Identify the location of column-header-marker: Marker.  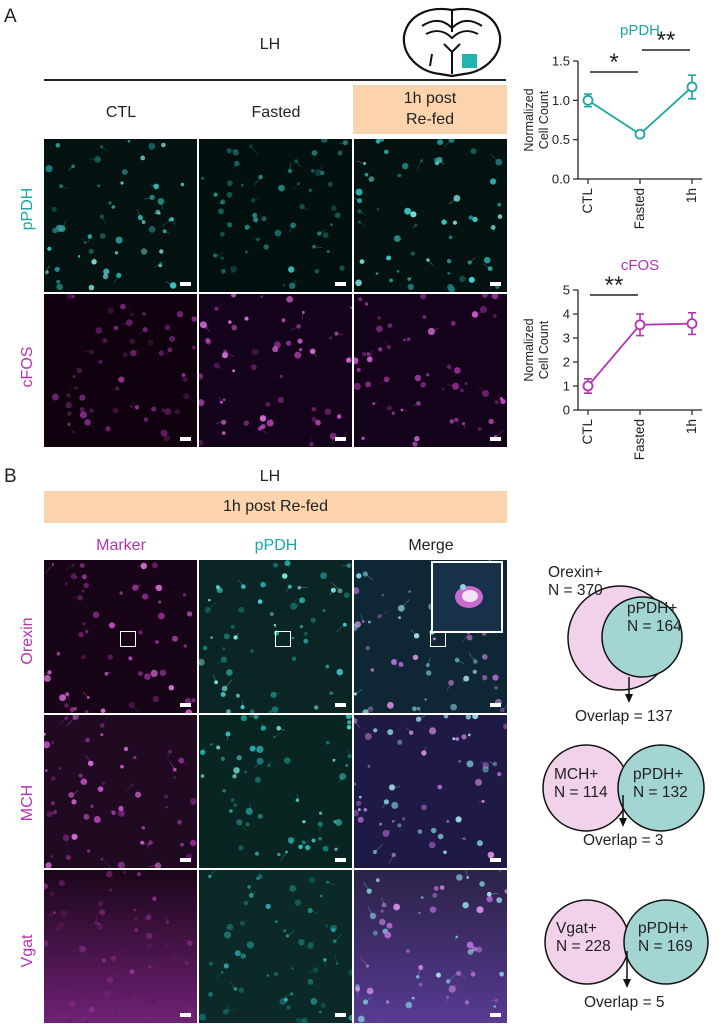
(121, 545).